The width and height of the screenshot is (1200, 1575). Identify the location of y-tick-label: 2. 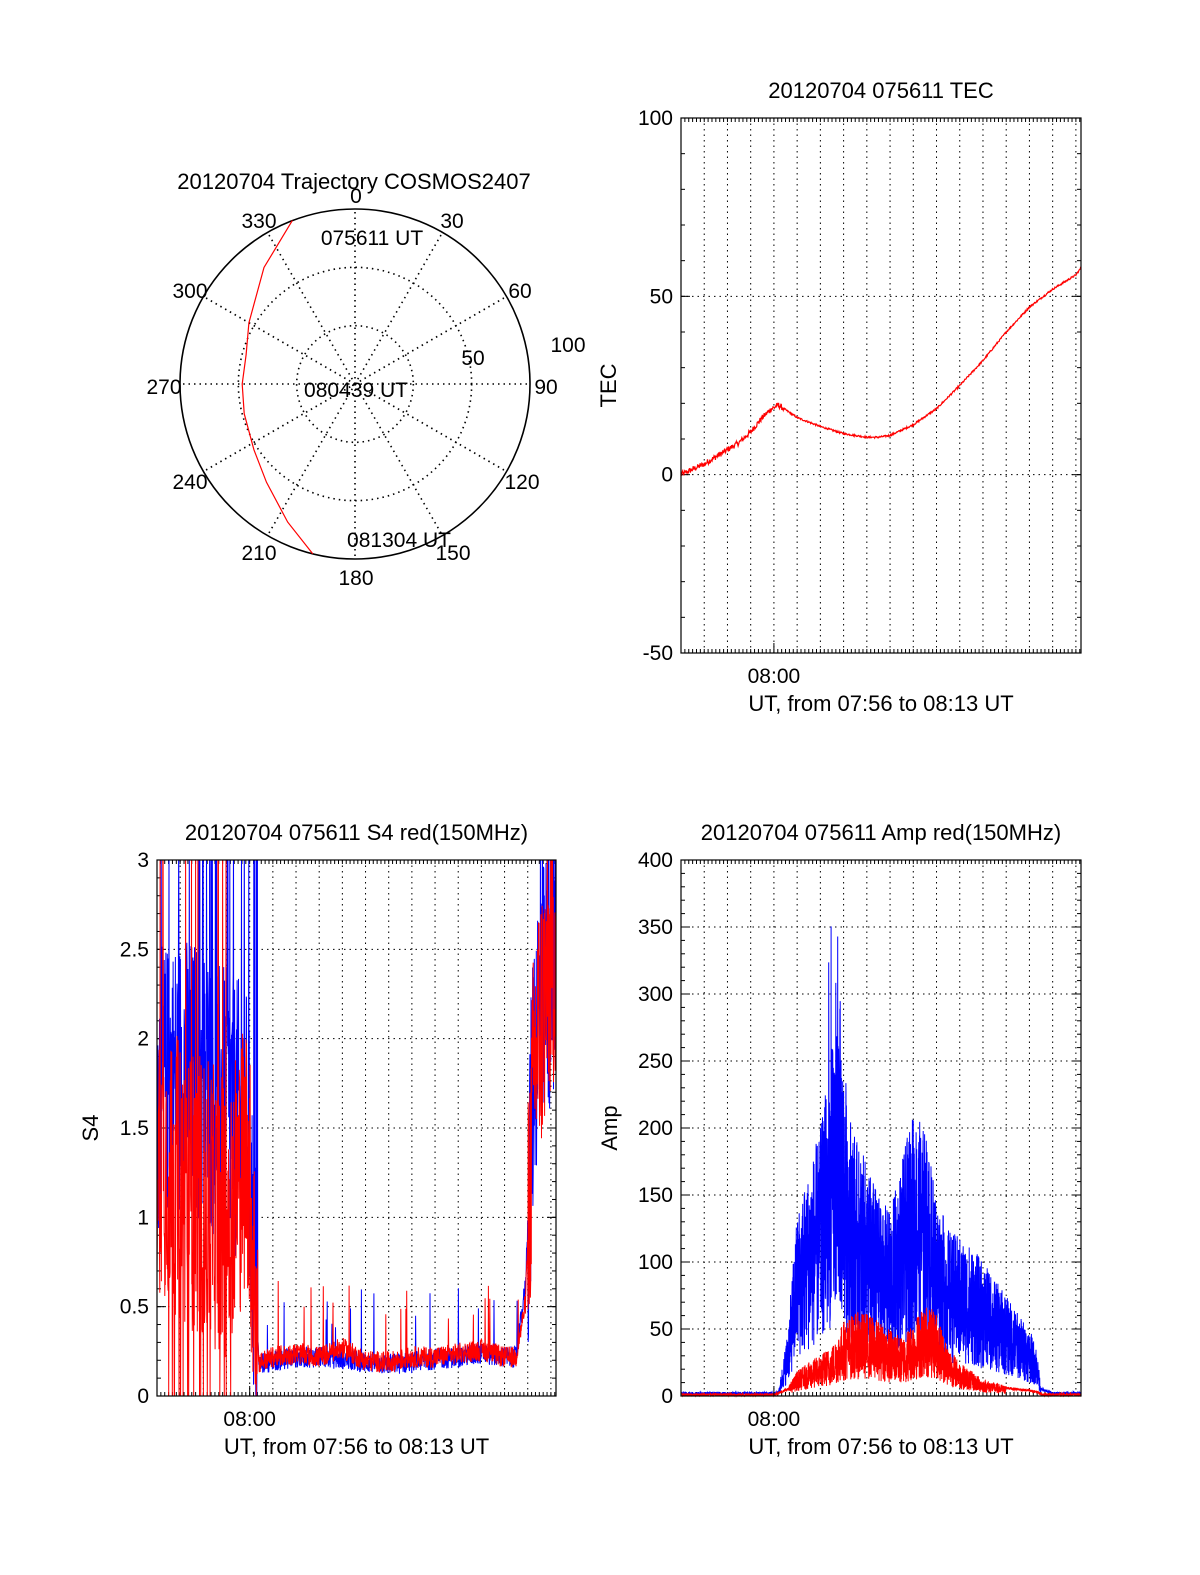
(143, 1039).